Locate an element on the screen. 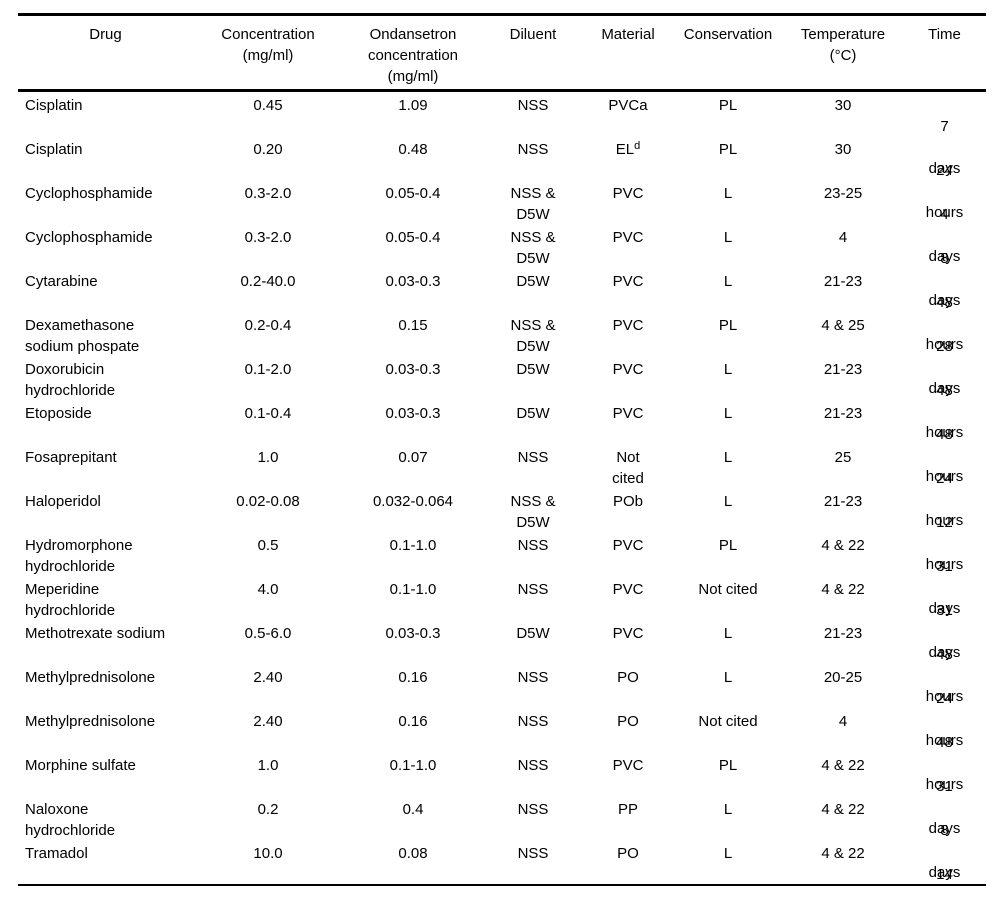 Image resolution: width=1000 pixels, height=904 pixels. time-value: 14 is located at coordinates (944, 874).